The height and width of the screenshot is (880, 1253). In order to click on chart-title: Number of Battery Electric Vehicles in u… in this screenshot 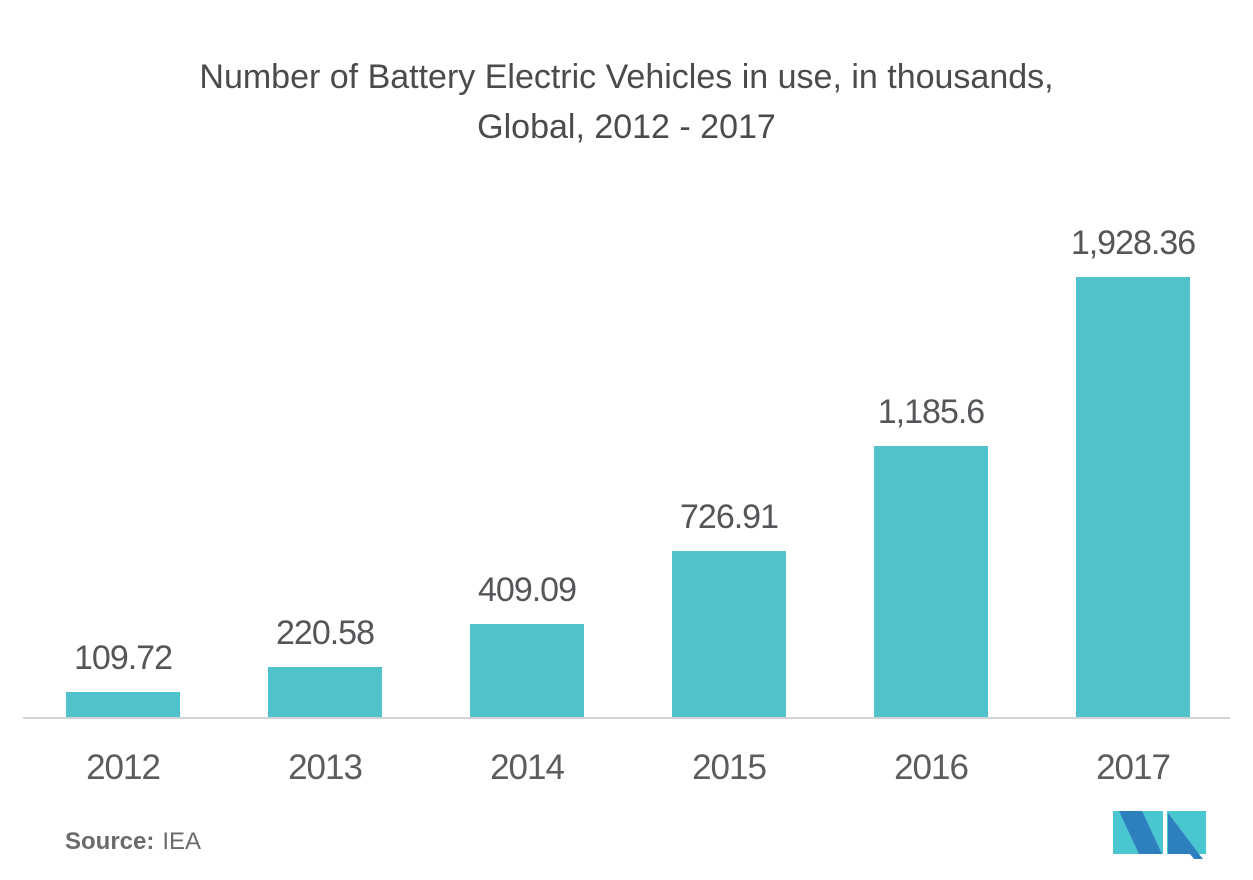, I will do `click(626, 102)`.